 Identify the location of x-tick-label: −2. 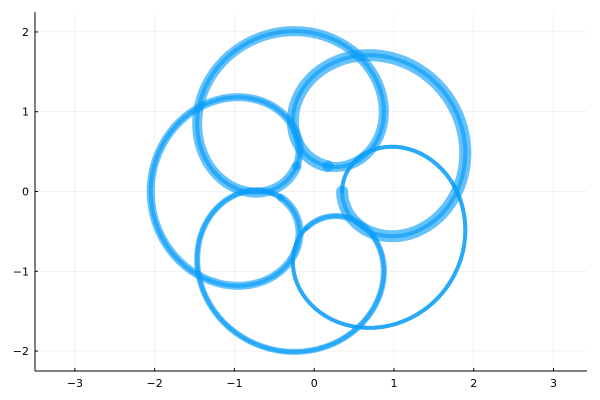
(155, 383).